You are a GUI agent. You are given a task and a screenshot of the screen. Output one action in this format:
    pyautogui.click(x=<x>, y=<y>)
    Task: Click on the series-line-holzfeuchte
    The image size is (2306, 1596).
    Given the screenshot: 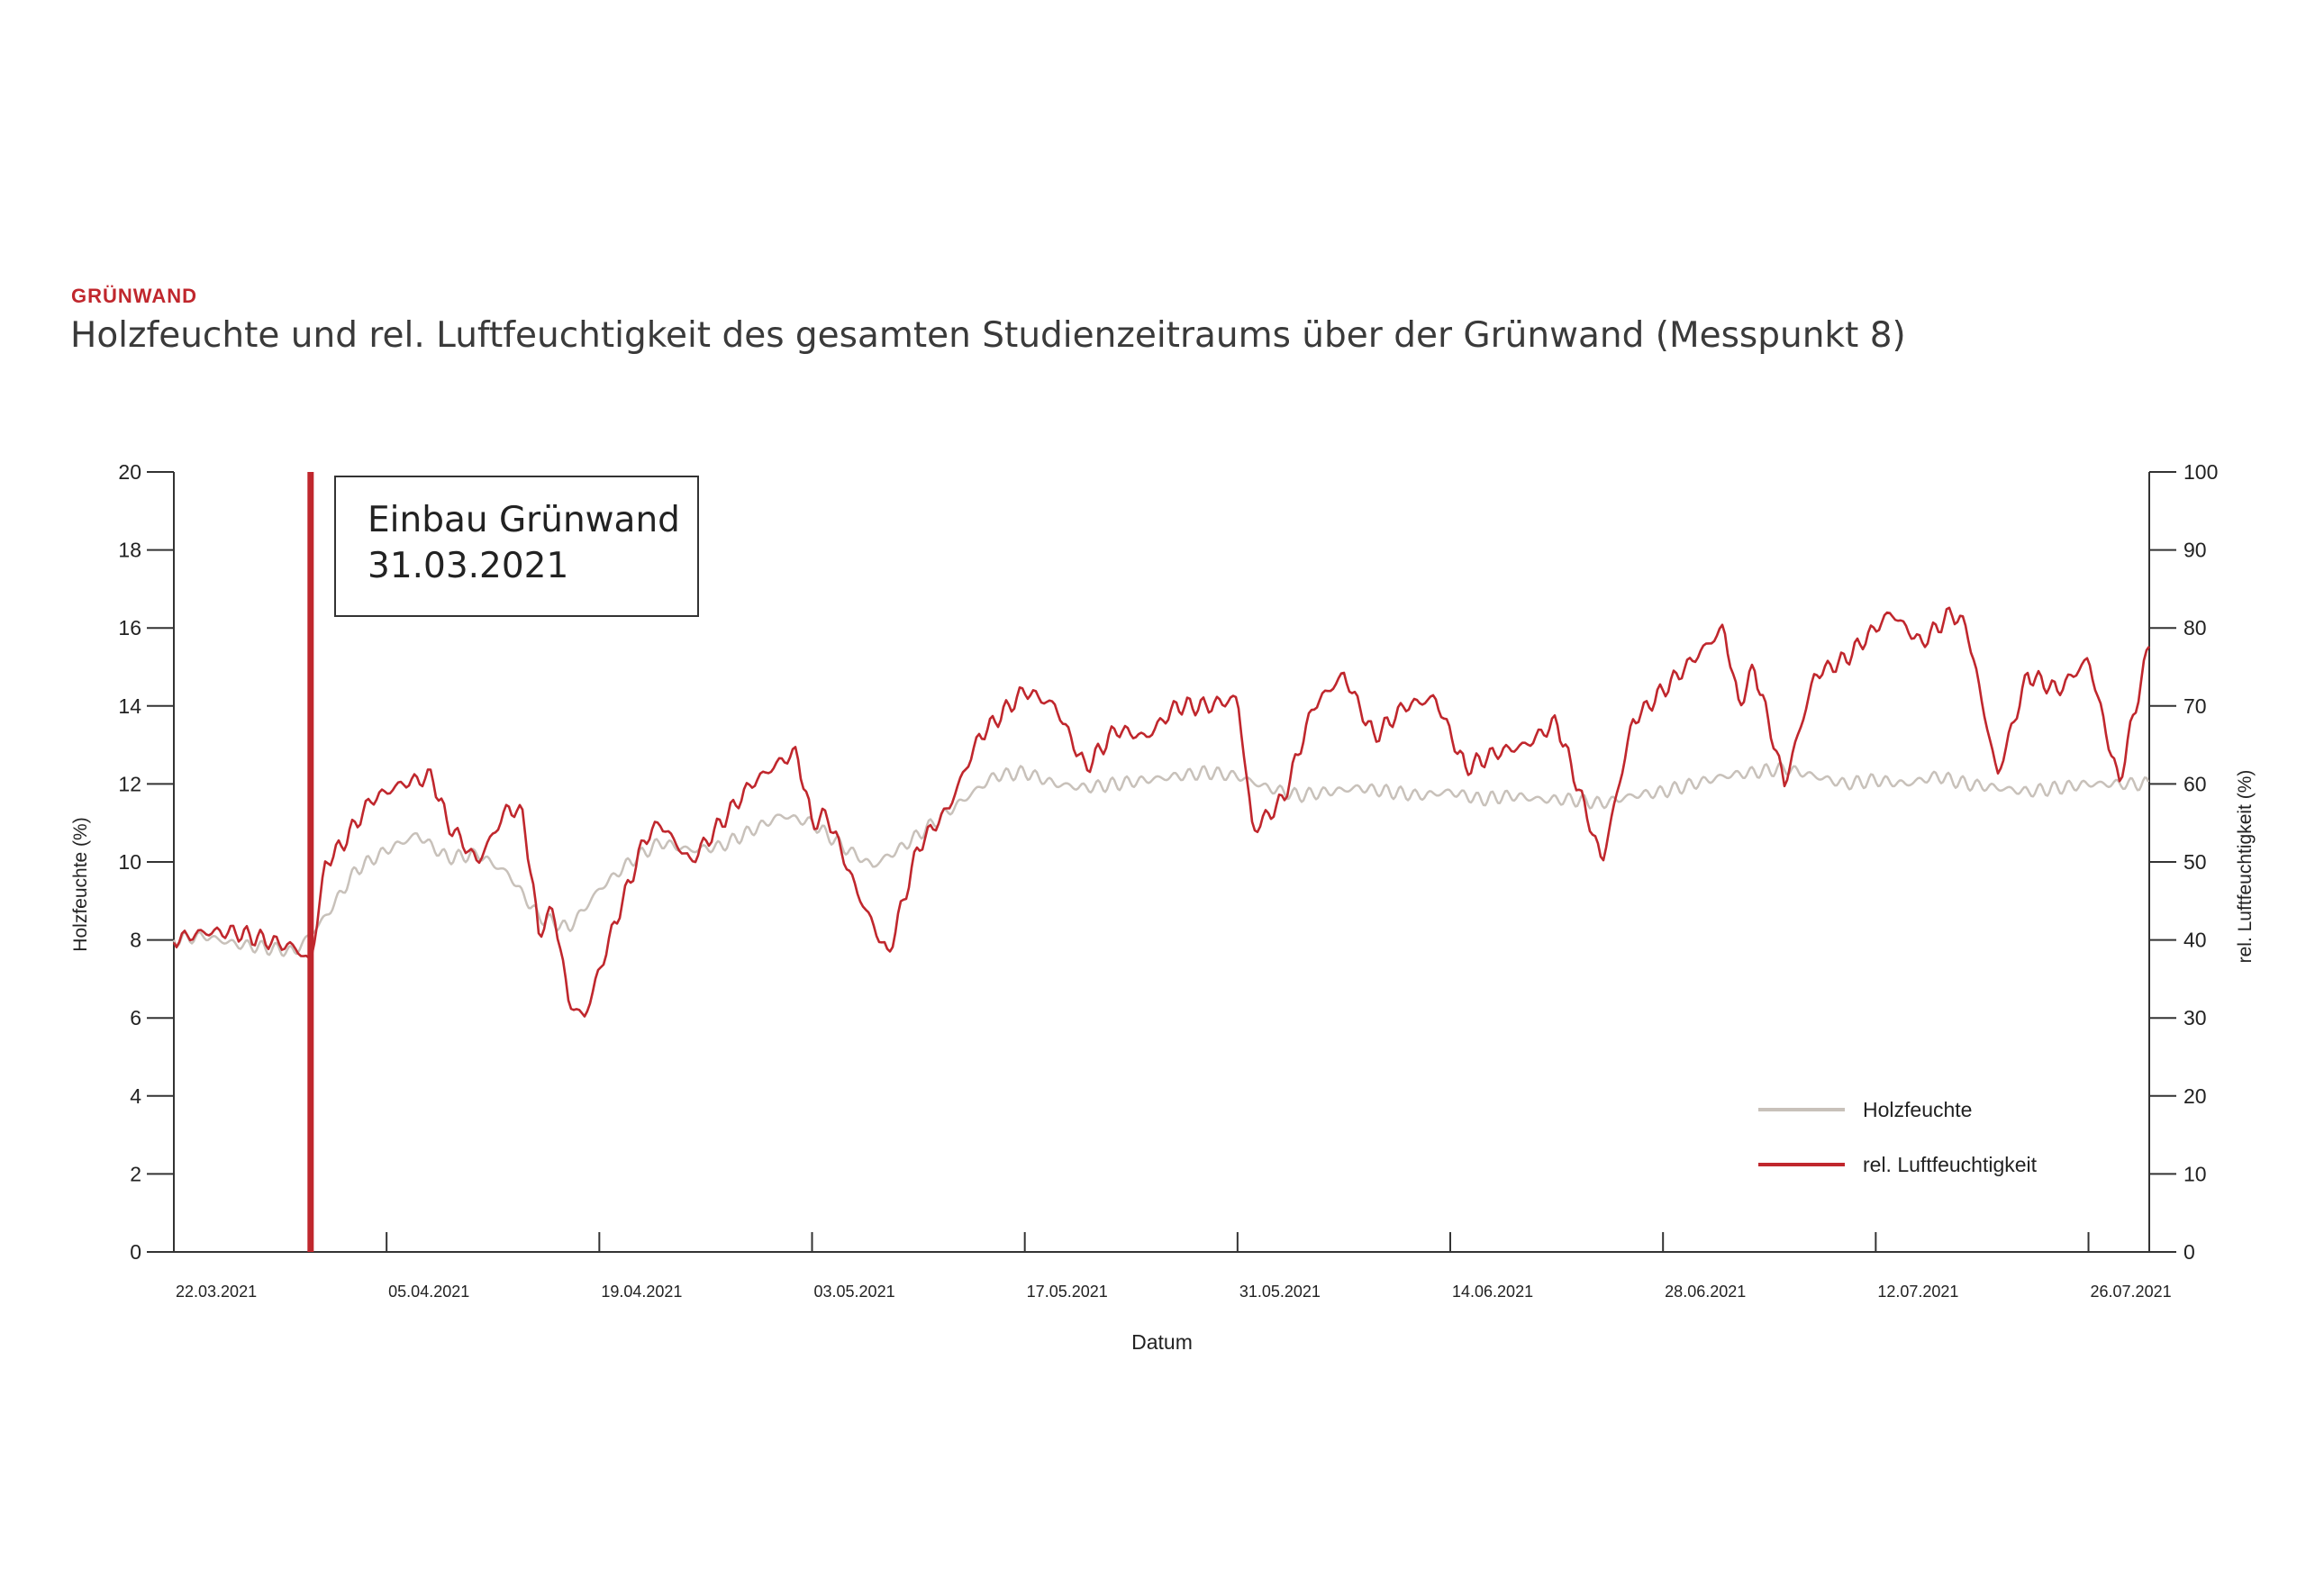 What is the action you would take?
    pyautogui.click(x=1161, y=859)
    